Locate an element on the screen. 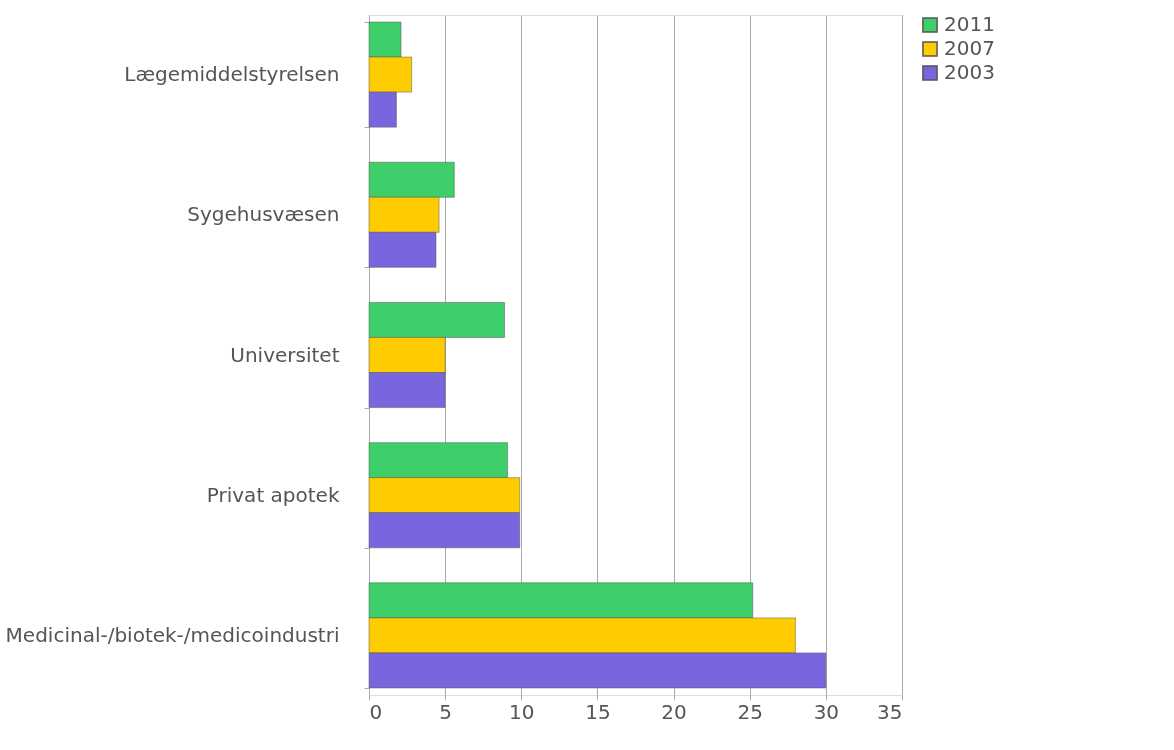 This screenshot has height=750, width=1174. x-tick-label: 5 is located at coordinates (446, 711).